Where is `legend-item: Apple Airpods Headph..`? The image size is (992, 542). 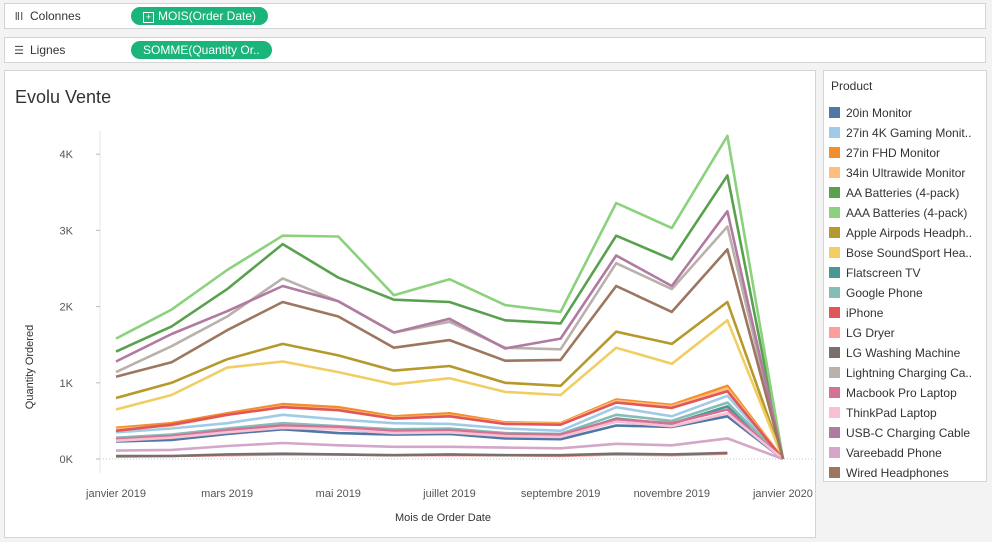 legend-item: Apple Airpods Headph.. is located at coordinates (906, 233).